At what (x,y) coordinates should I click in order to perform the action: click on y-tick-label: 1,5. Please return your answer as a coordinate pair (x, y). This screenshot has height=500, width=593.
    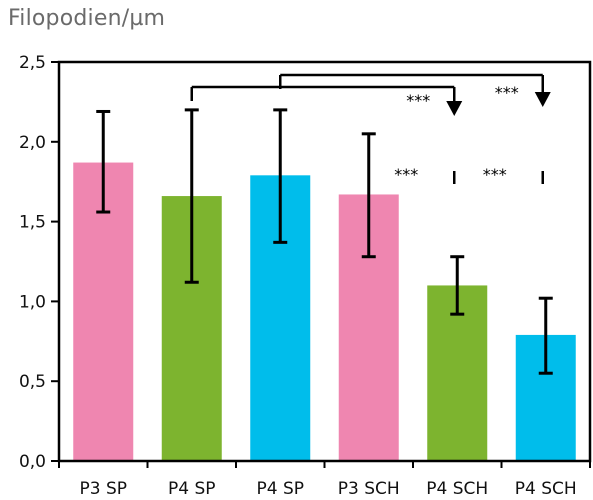
    Looking at the image, I should click on (32, 223).